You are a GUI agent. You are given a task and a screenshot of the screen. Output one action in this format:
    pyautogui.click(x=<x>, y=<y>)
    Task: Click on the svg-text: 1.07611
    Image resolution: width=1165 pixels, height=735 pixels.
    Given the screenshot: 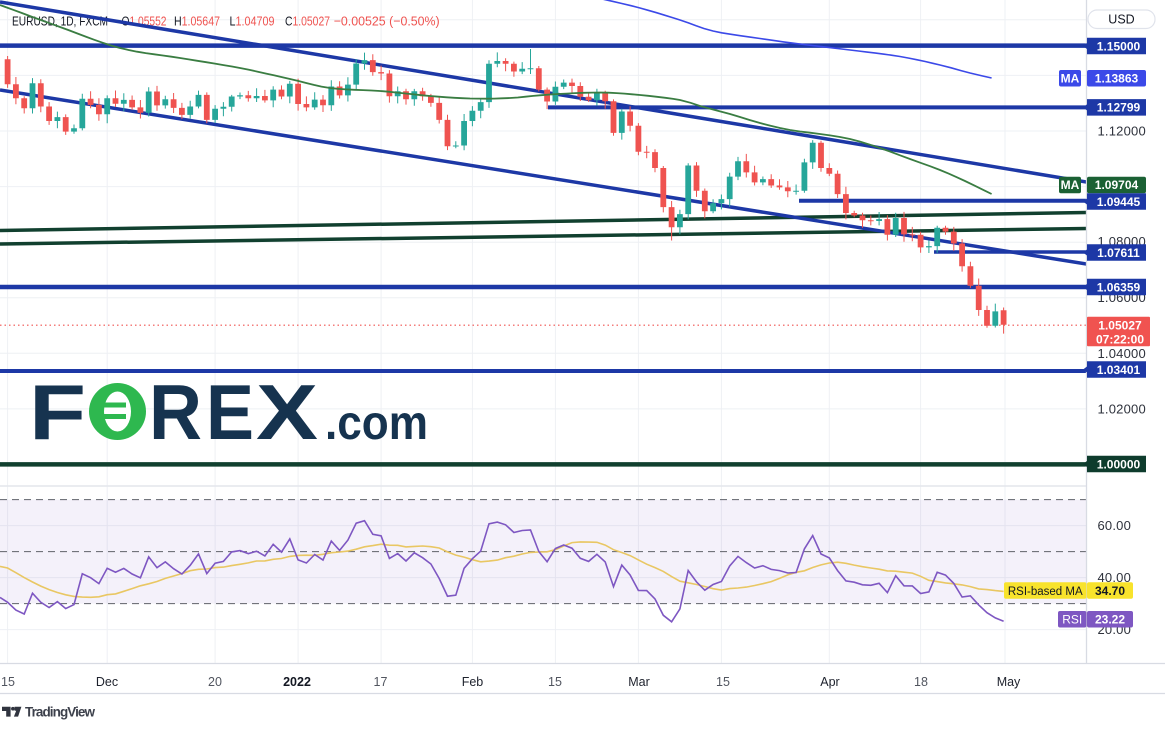 What is the action you would take?
    pyautogui.click(x=1118, y=253)
    